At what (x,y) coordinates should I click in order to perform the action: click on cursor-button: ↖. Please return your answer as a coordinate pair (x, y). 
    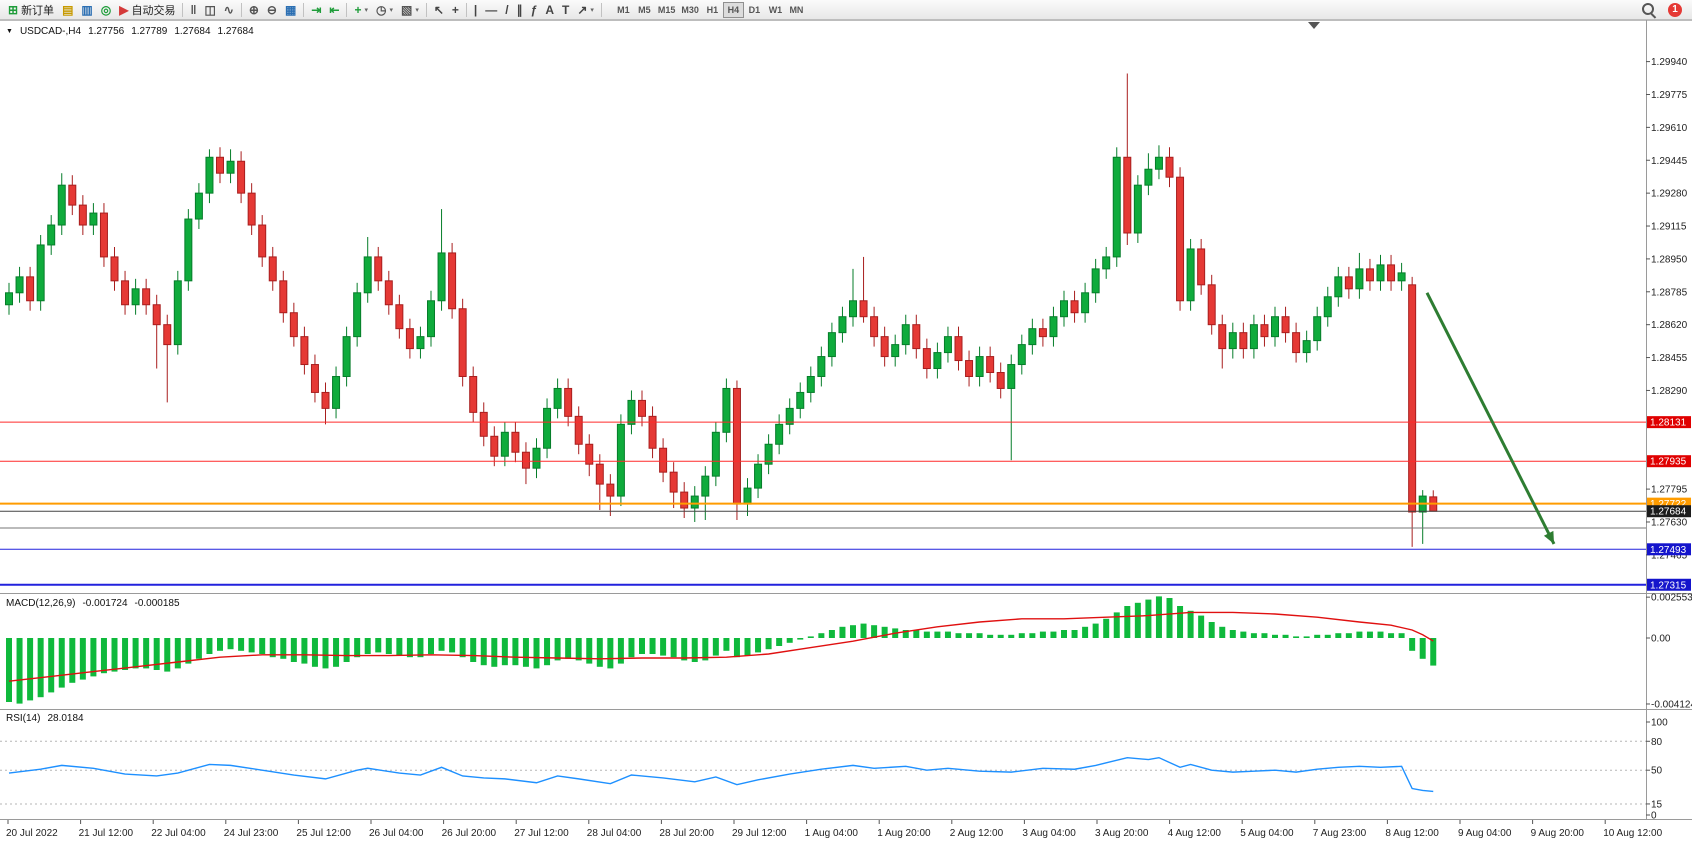
    Looking at the image, I should click on (439, 9).